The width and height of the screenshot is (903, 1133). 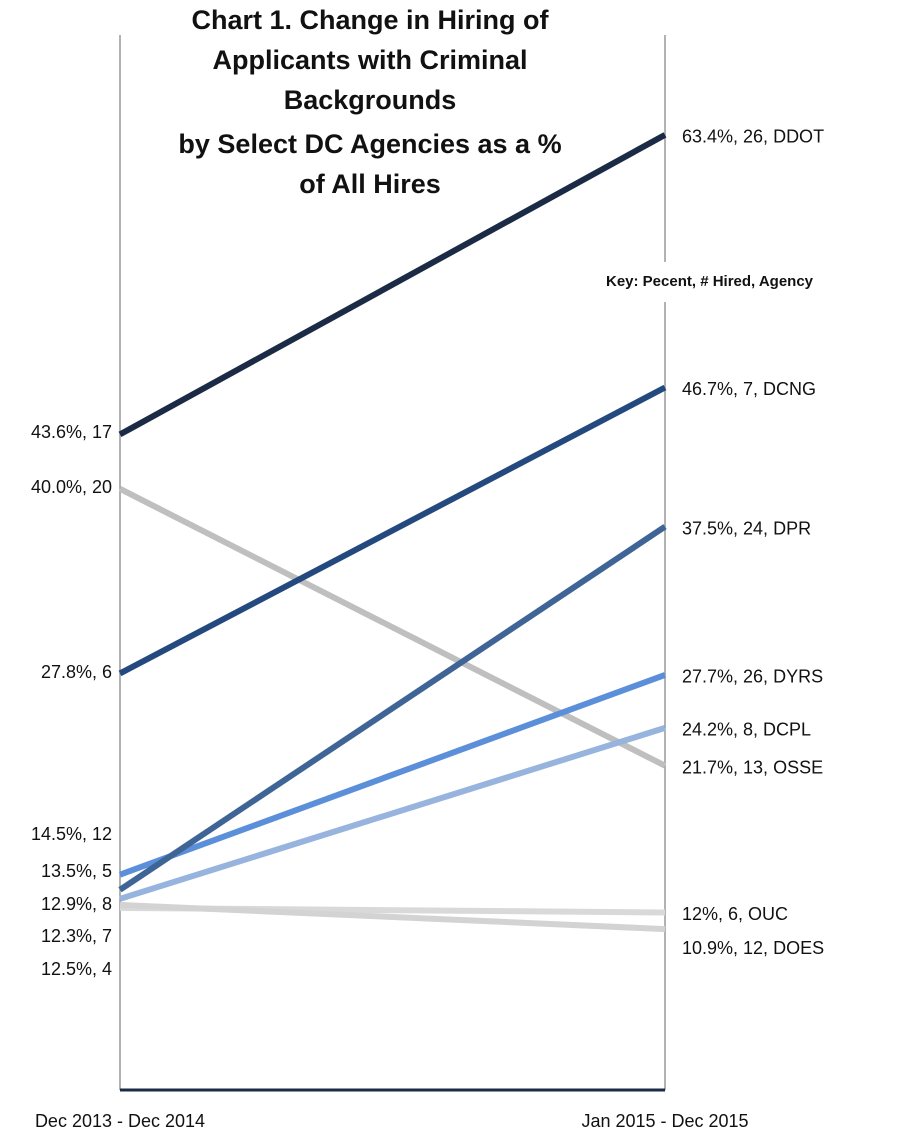 I want to click on x-tick-label: Jan 2015 - Dec 2015, so click(x=664, y=1121).